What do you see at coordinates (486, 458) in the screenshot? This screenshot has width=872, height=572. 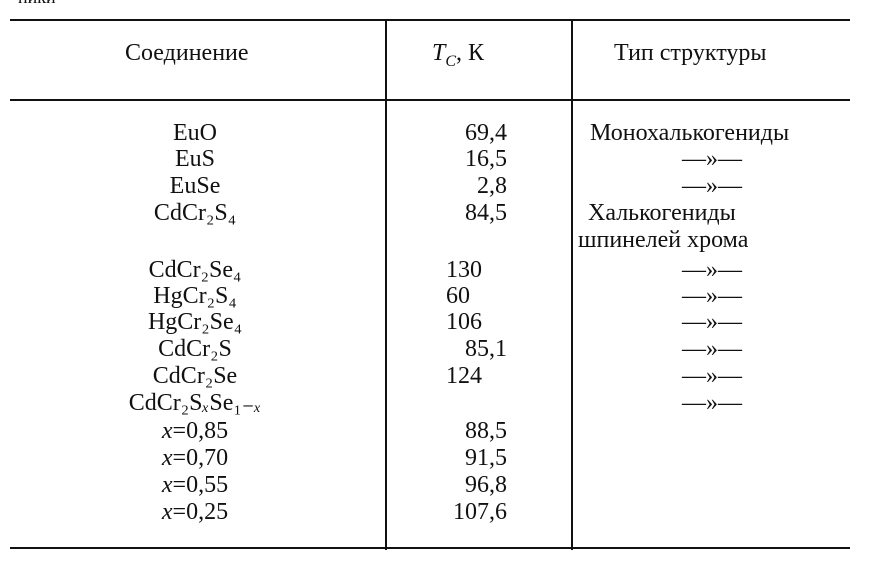 I see `tc-value: 91,5` at bounding box center [486, 458].